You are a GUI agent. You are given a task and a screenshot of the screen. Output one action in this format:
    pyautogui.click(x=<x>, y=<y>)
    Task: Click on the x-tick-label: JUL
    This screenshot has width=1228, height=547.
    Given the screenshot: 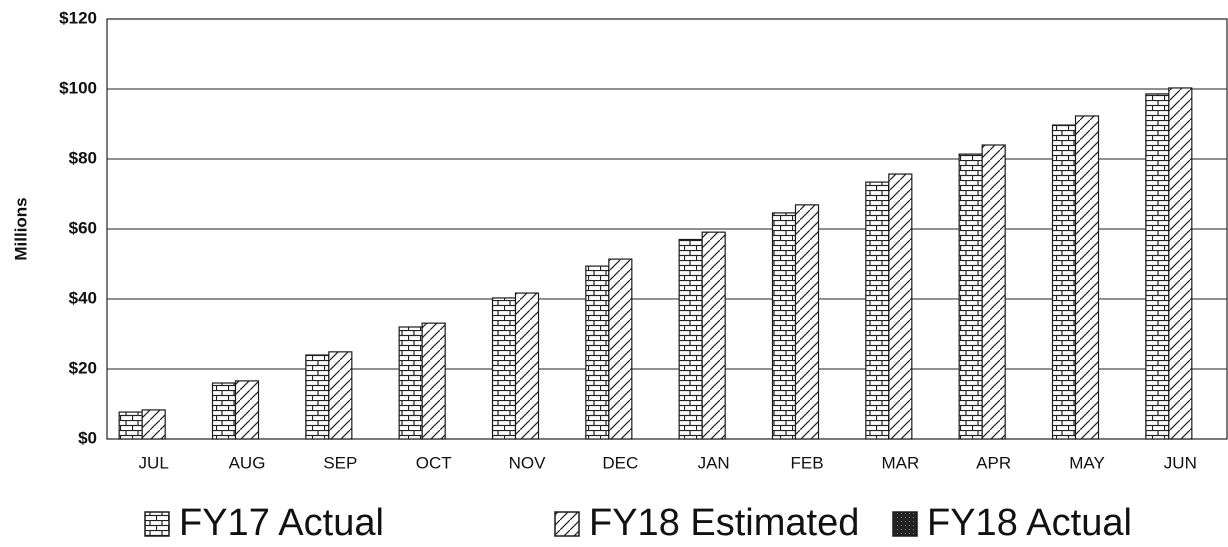 What is the action you would take?
    pyautogui.click(x=154, y=462)
    